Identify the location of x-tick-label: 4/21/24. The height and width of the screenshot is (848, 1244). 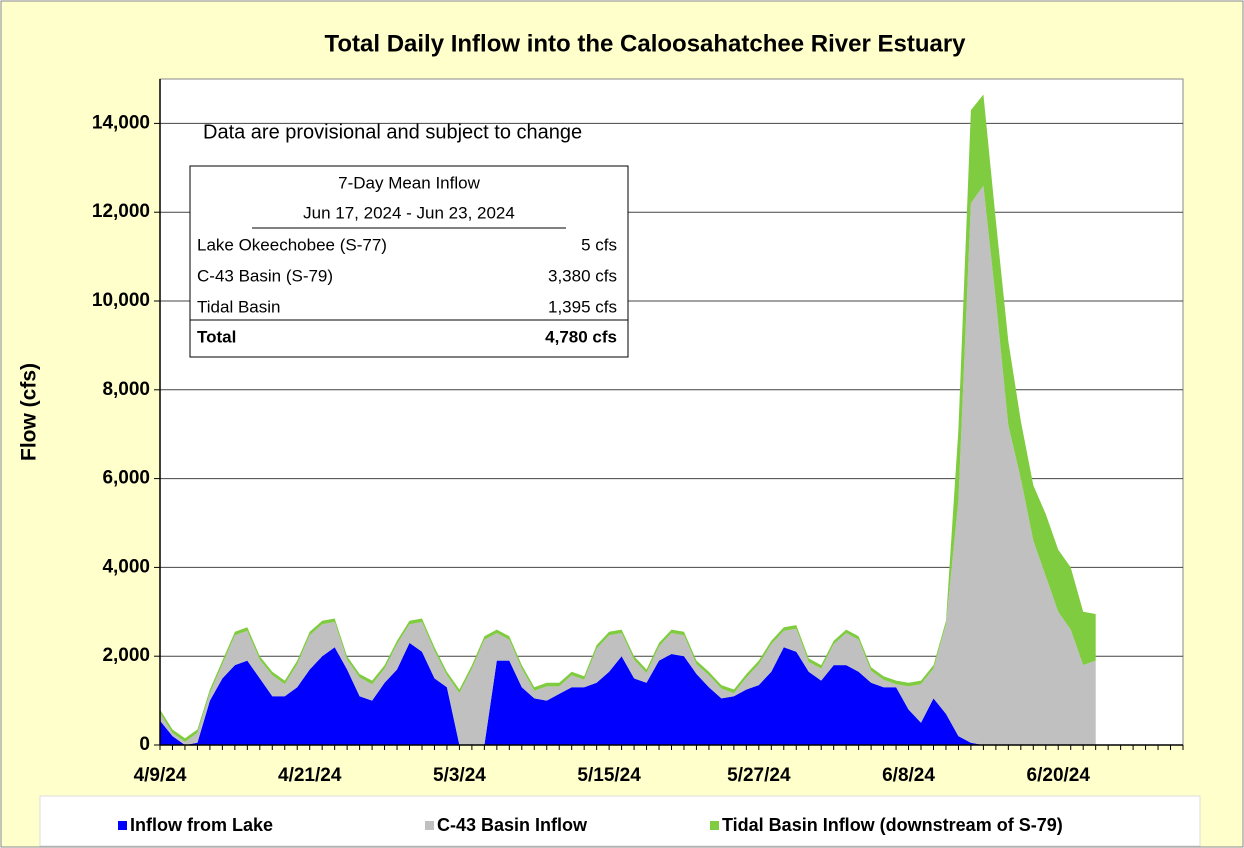
(310, 775).